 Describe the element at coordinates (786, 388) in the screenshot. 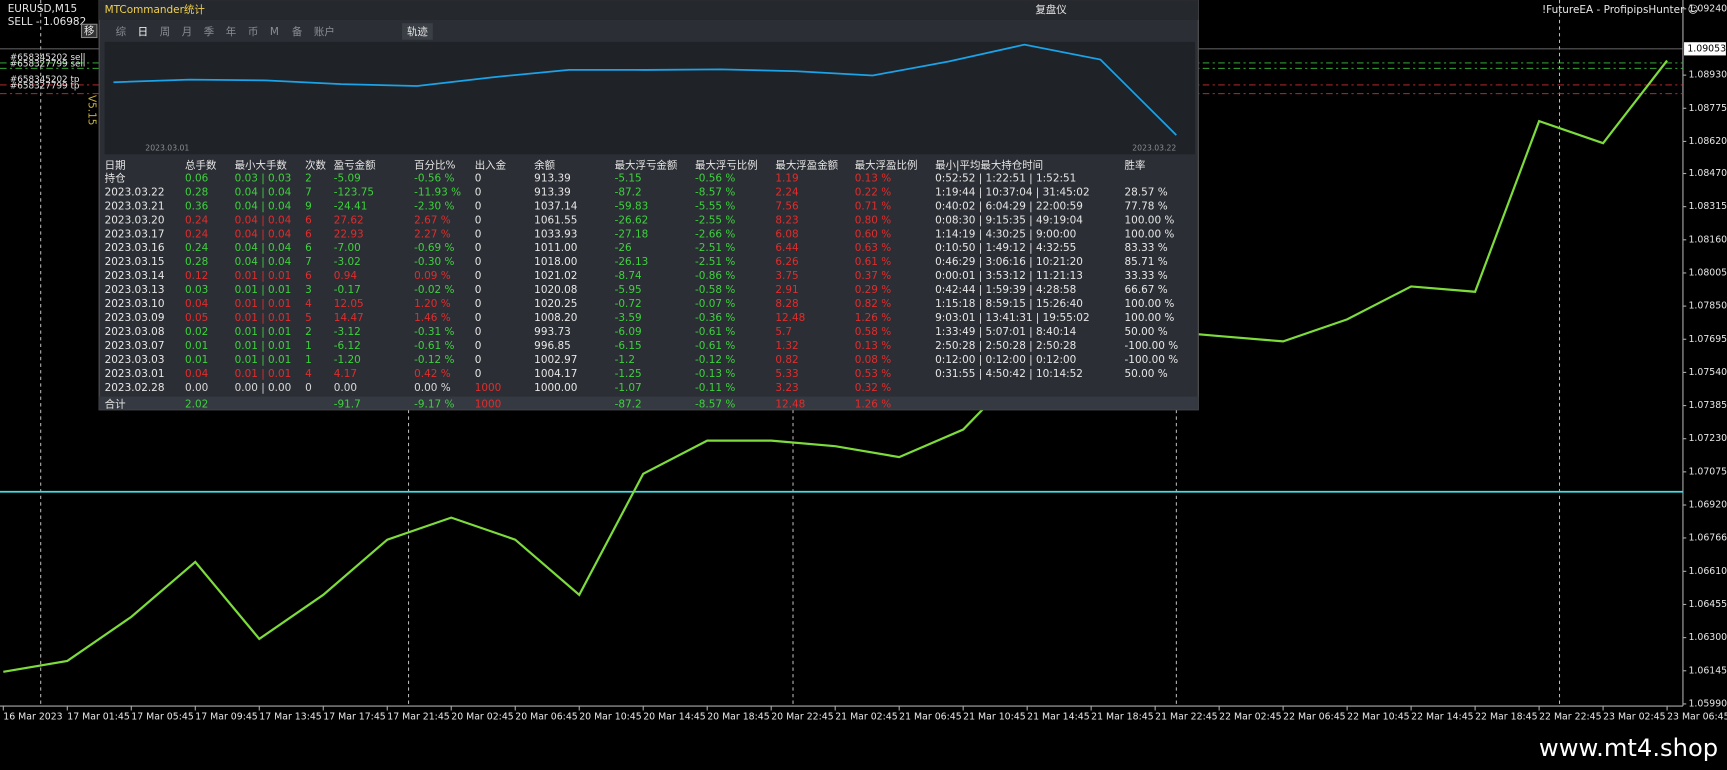

I see `table-cell: 3.23` at that location.